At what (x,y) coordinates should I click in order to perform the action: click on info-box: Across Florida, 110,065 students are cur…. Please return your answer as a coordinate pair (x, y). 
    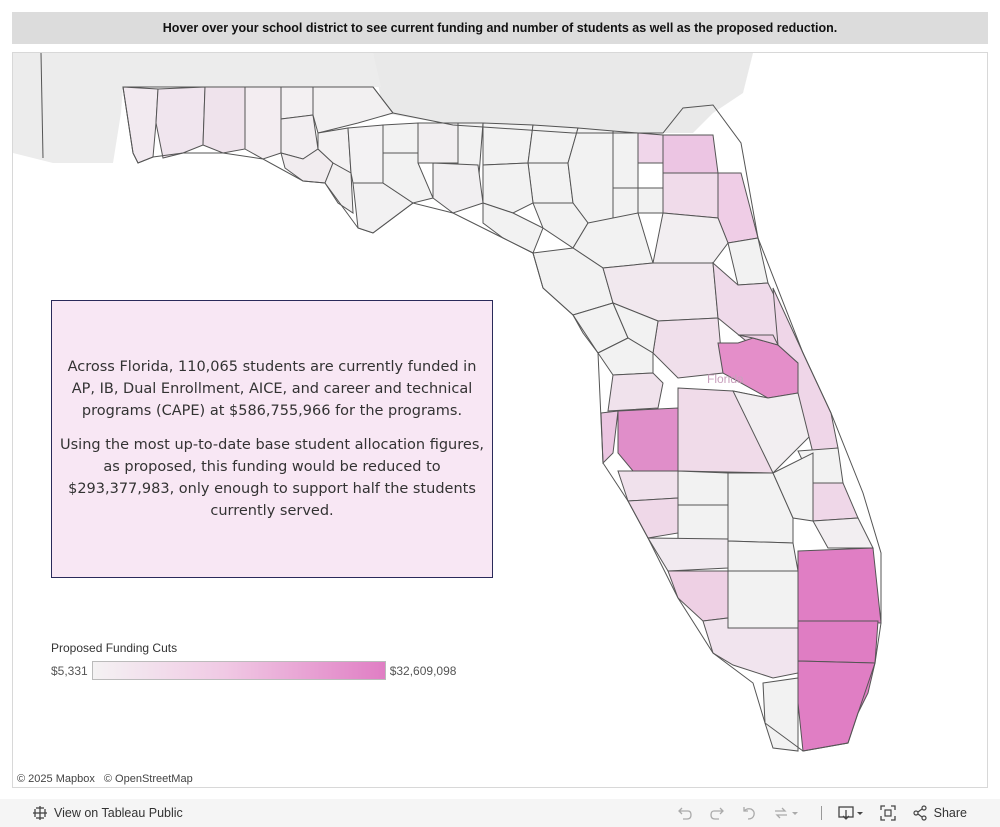
    Looking at the image, I should click on (272, 439).